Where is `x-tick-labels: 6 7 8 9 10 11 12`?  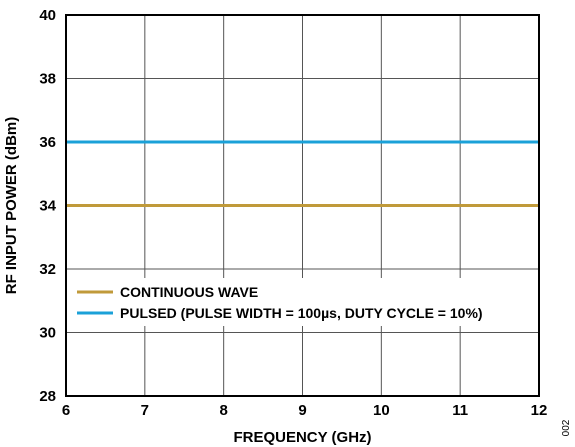
x-tick-labels: 6 7 8 9 10 11 12 is located at coordinates (305, 410).